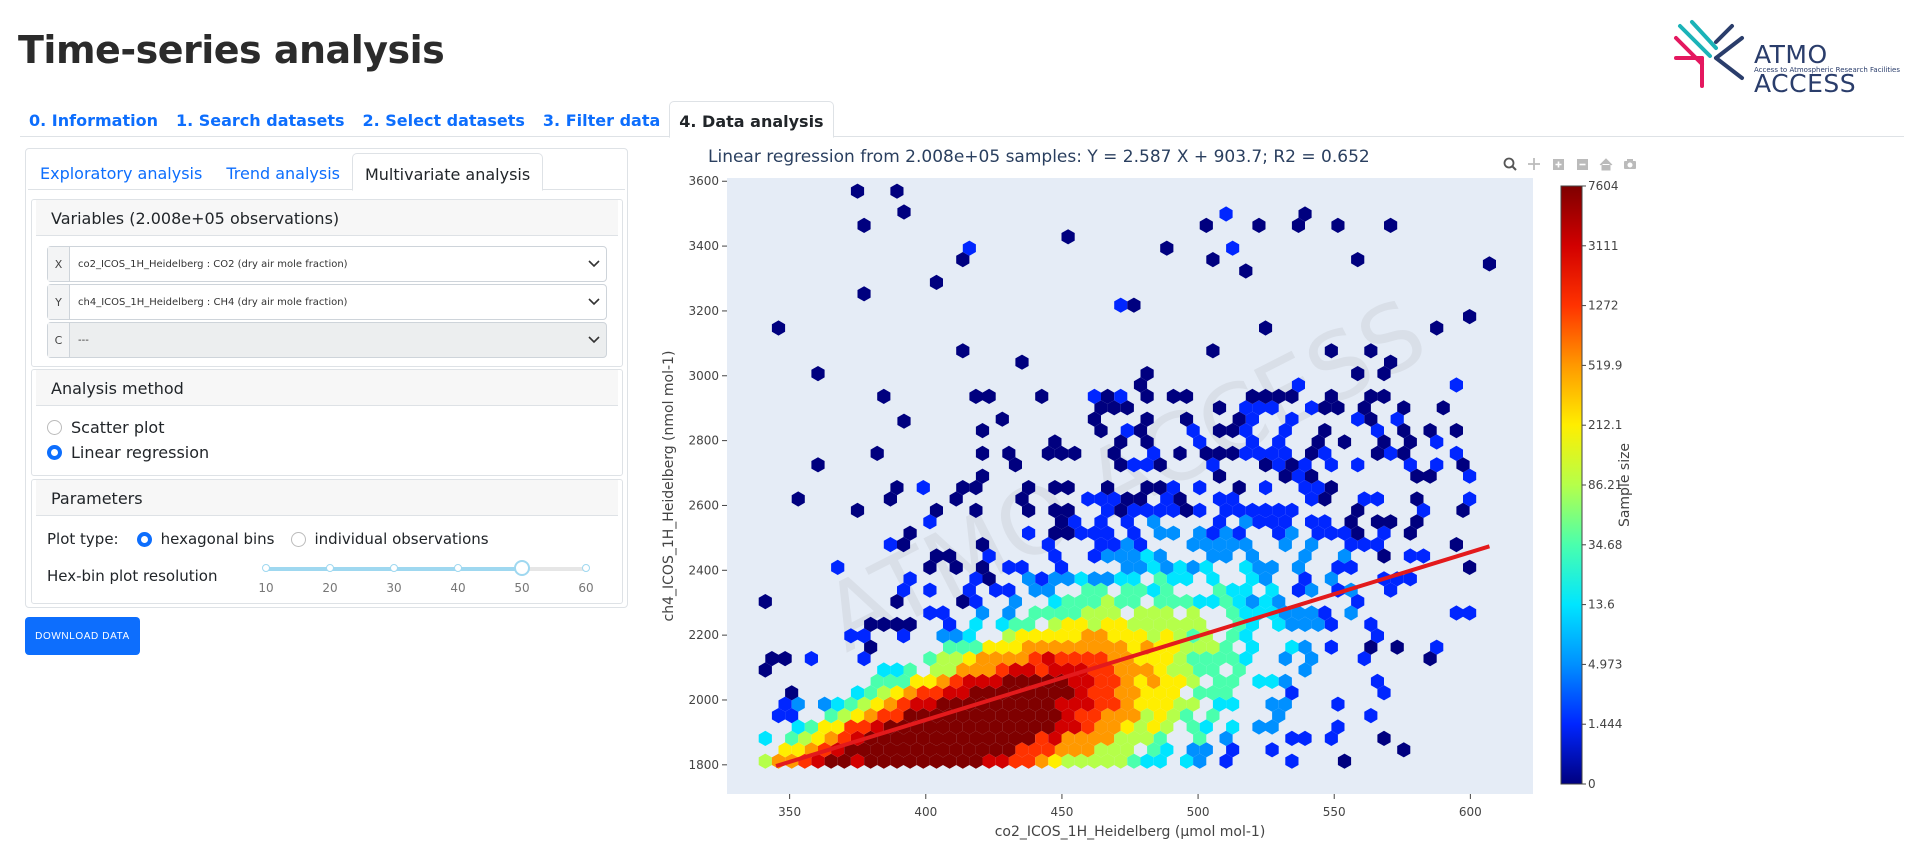 This screenshot has height=858, width=1920. Describe the element at coordinates (298, 539) in the screenshot. I see `radio-individual-observations-icon` at that location.